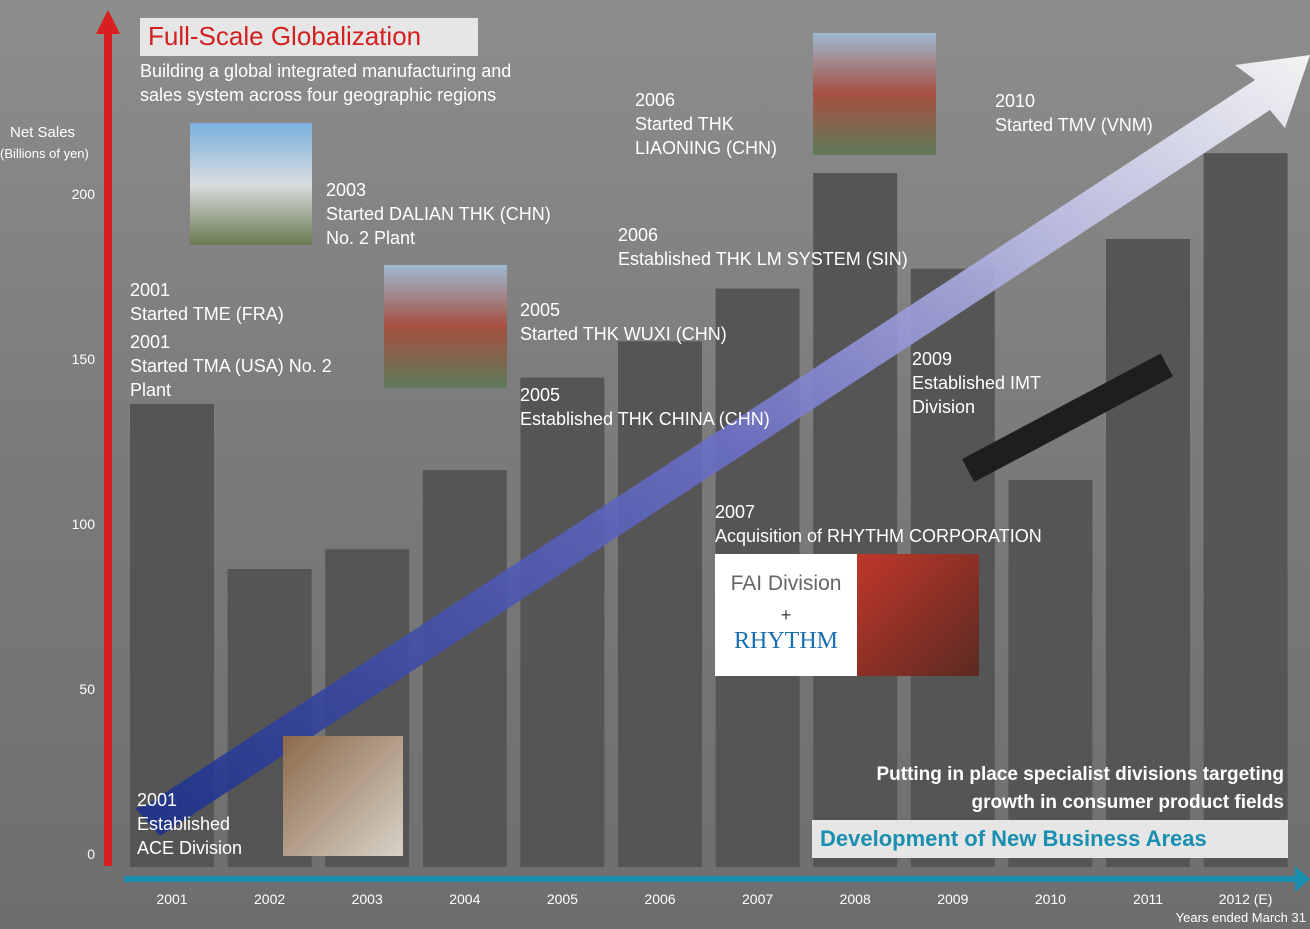 The image size is (1310, 929). I want to click on x-axis-label: Years ended March 31, so click(1240, 917).